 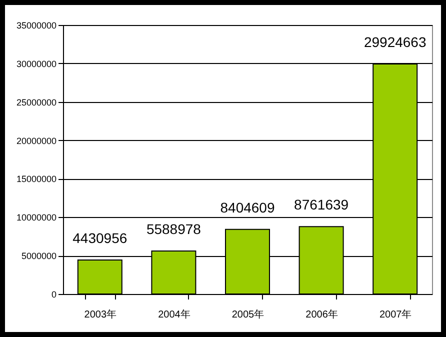 What do you see at coordinates (395, 42) in the screenshot?
I see `data-label: 29924663` at bounding box center [395, 42].